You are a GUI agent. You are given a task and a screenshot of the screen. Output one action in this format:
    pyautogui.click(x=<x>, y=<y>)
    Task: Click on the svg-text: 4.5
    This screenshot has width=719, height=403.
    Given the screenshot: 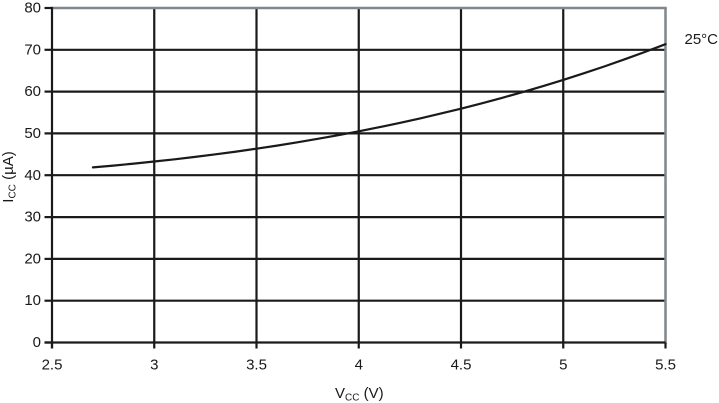 What is the action you would take?
    pyautogui.click(x=461, y=365)
    